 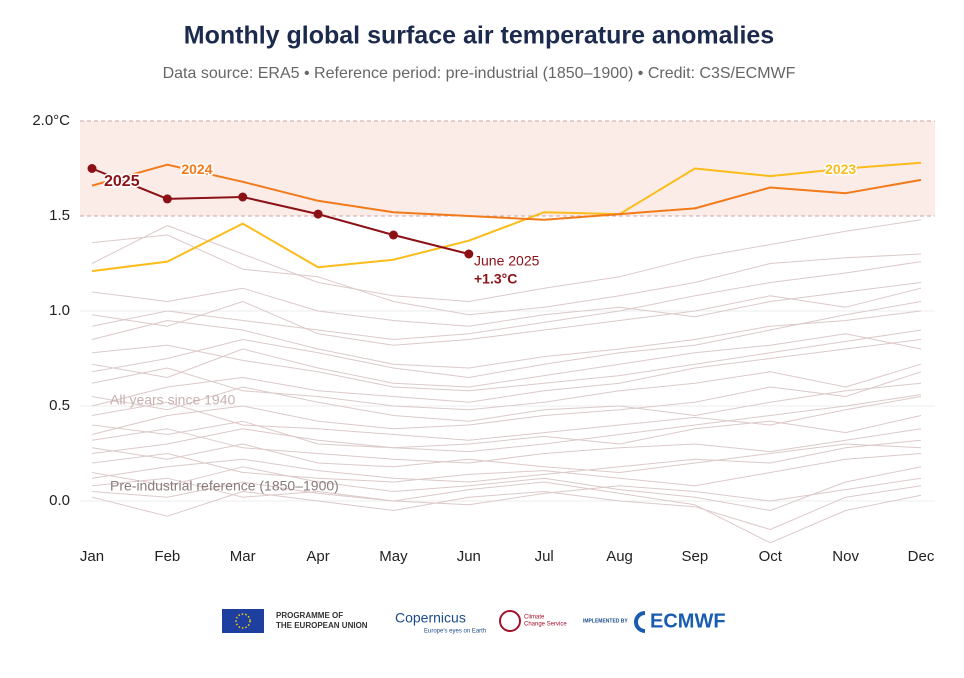 I want to click on x-tick-label: Oct, so click(x=771, y=556).